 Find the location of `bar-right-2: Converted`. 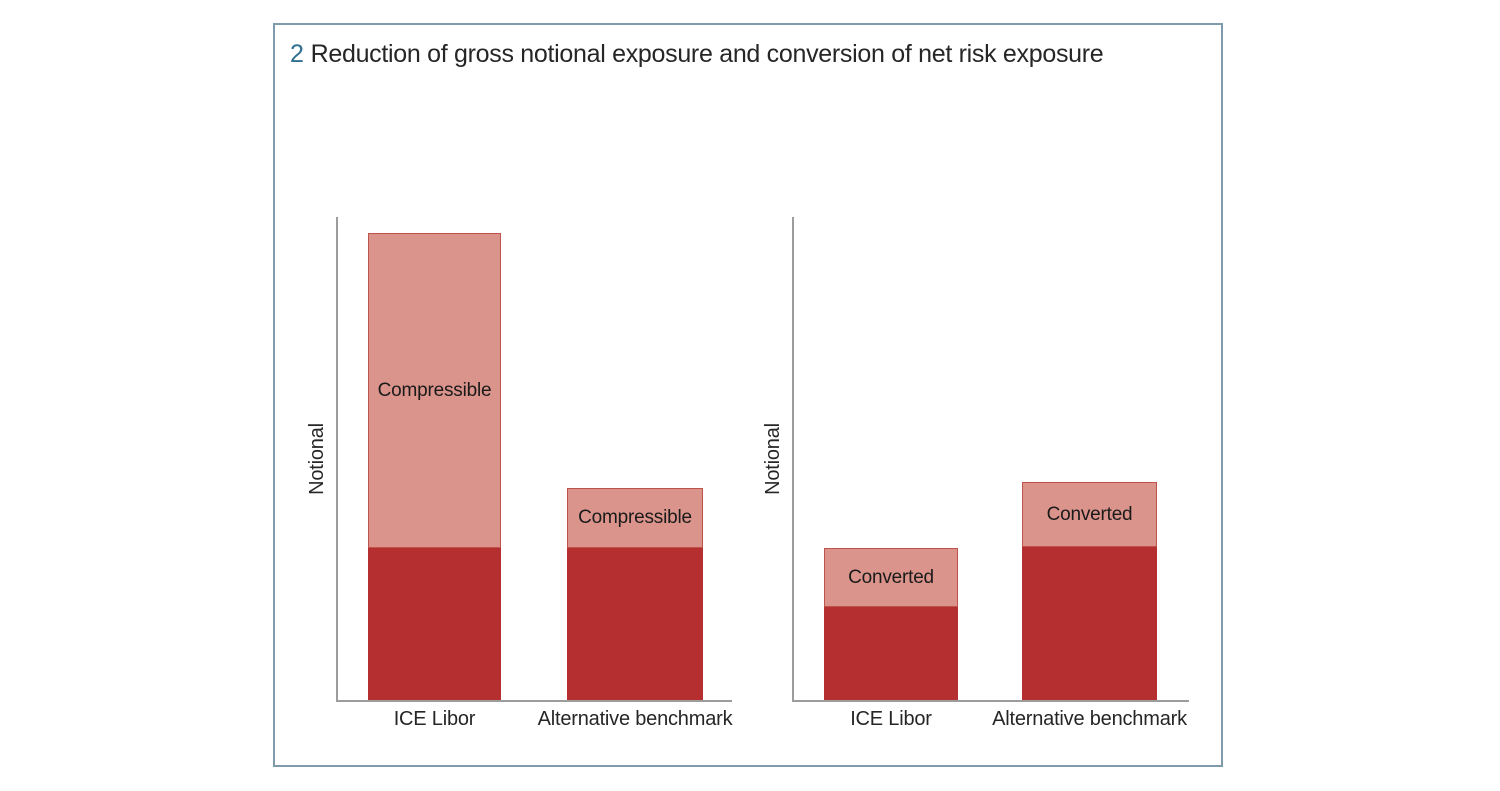

bar-right-2: Converted is located at coordinates (1089, 591).